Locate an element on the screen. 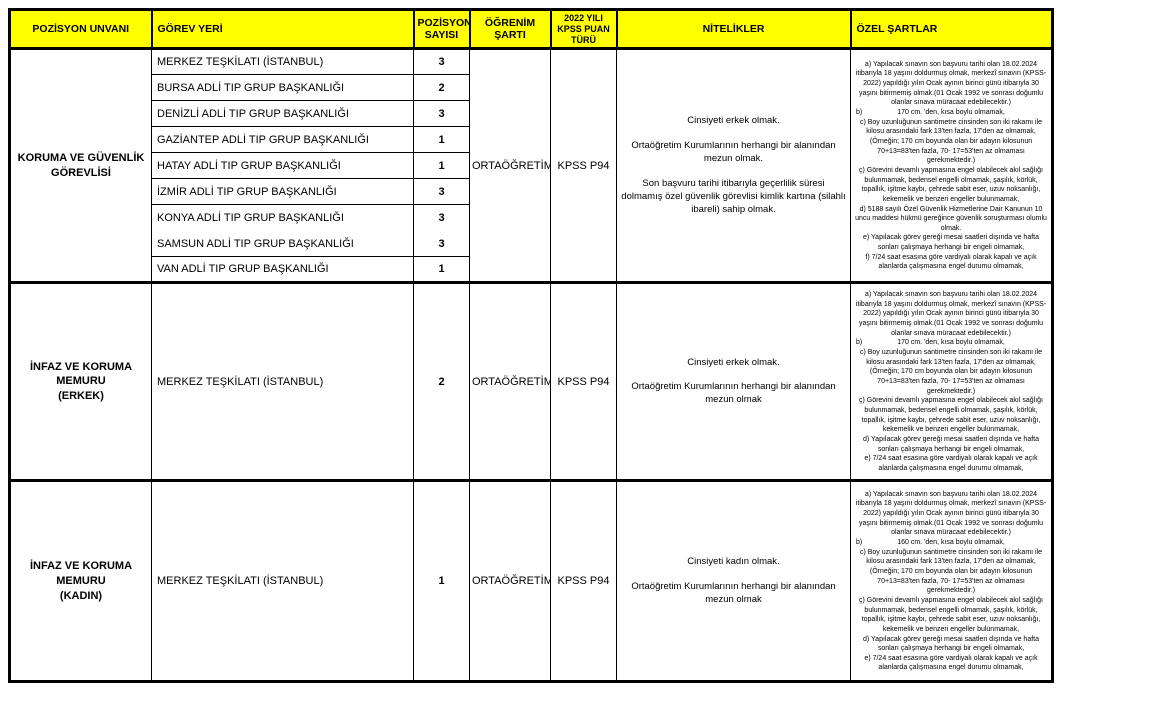  table-row: İZMİR ADLİ TIP GRUP BAŞKANLIĞI 3 is located at coordinates (531, 192).